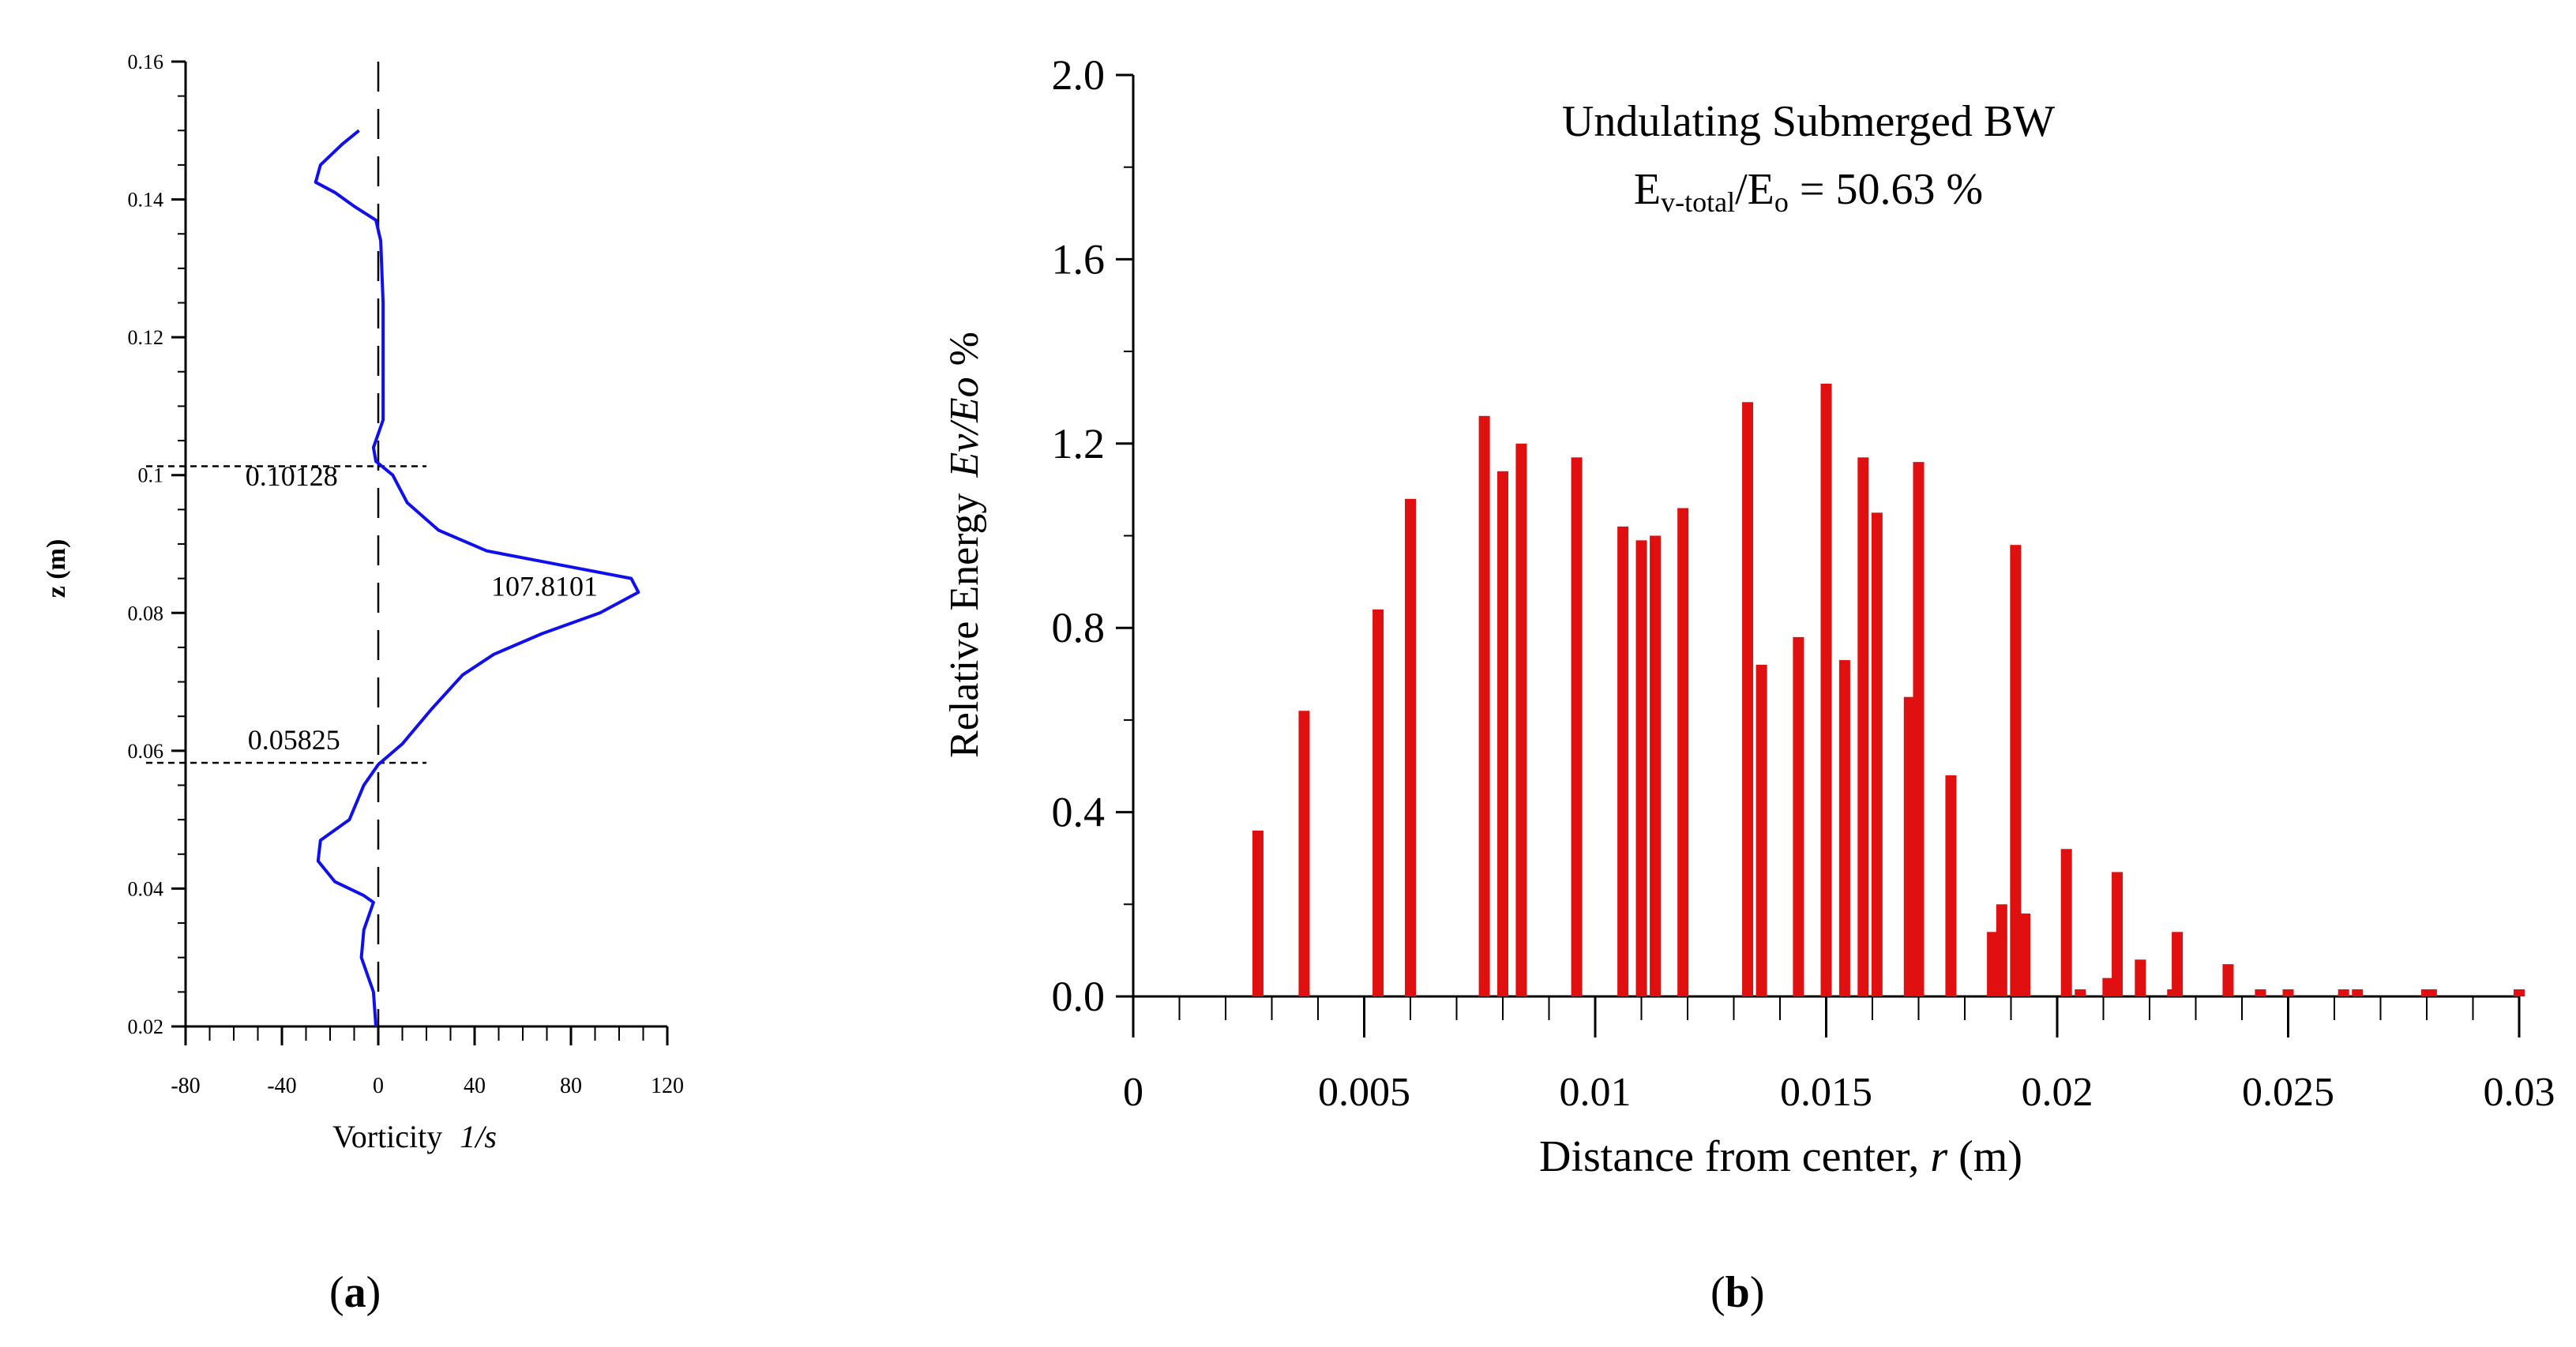  I want to click on panel-b-y-axis-label: Relative EnergyEv/Eo%, so click(964, 545).